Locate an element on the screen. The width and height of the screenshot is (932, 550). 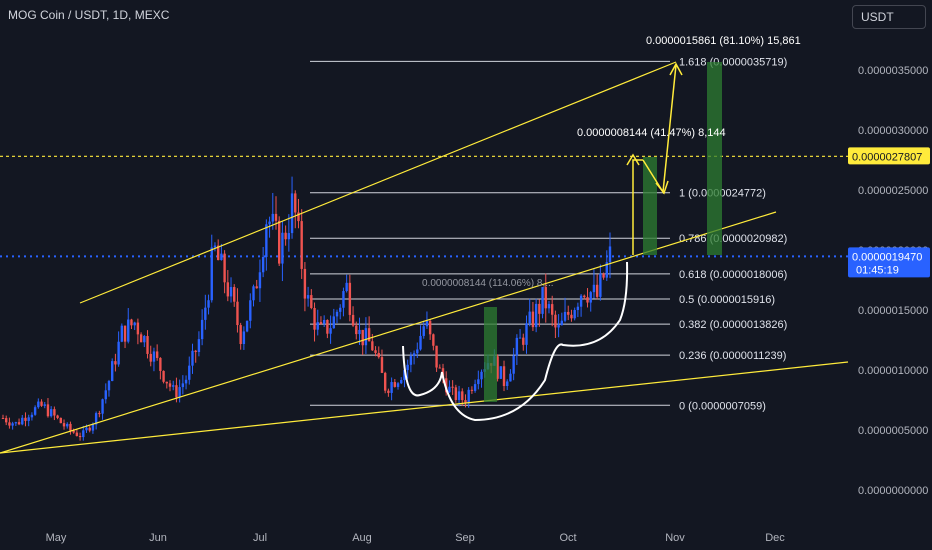
currency-button: USDT is located at coordinates (889, 17).